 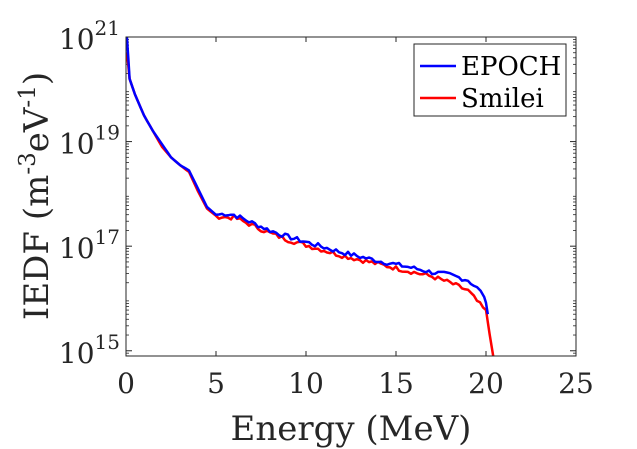 I want to click on y-tick-labels: 1015 1017 1019 1021, so click(x=89, y=193).